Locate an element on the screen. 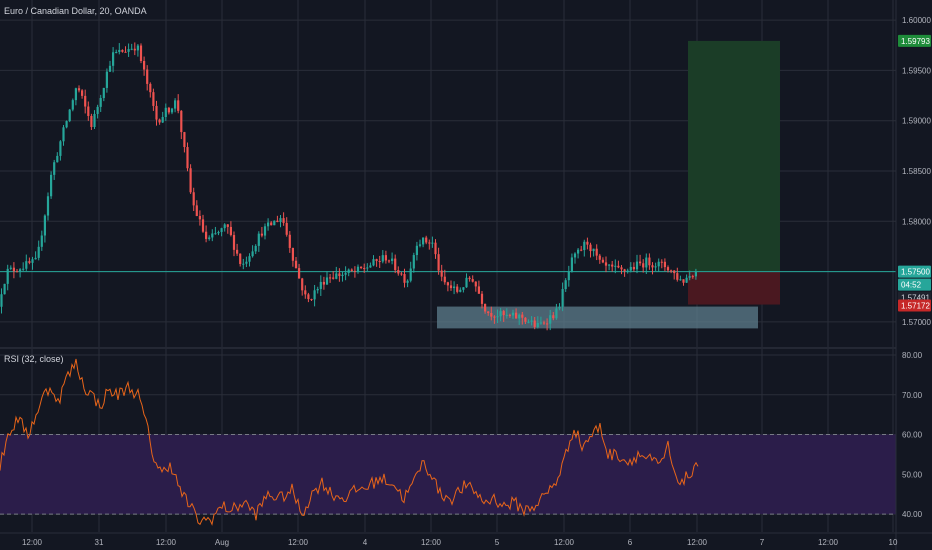  rsi-label: RSI (32, close) is located at coordinates (34, 359).